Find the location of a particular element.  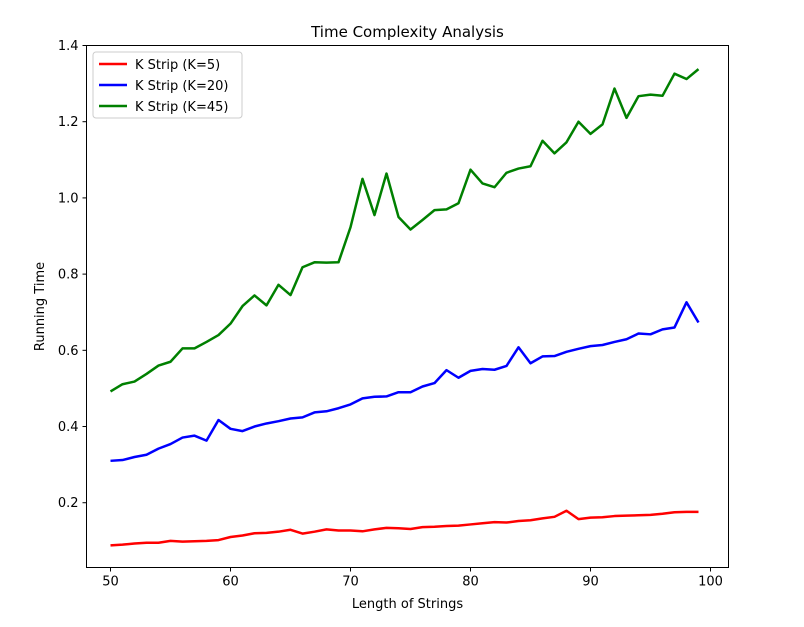

y-tick-label: 0.8 is located at coordinates (68, 275).